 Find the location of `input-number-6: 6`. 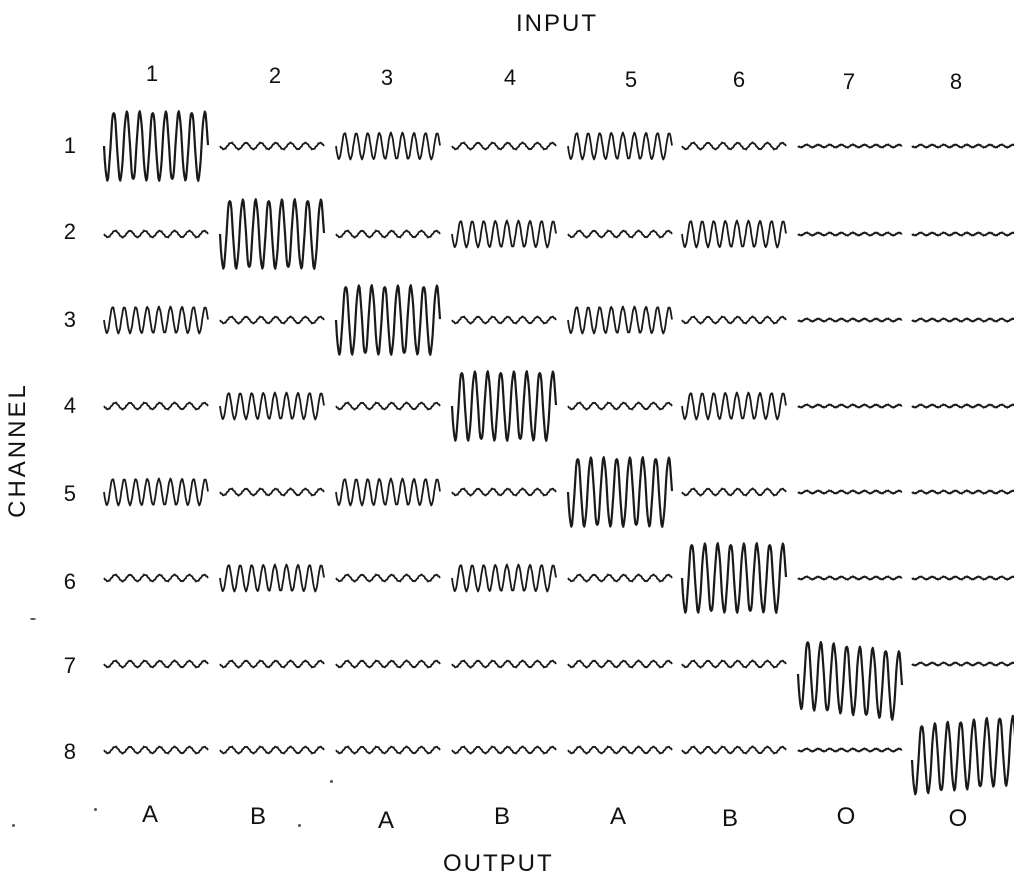

input-number-6: 6 is located at coordinates (739, 79).